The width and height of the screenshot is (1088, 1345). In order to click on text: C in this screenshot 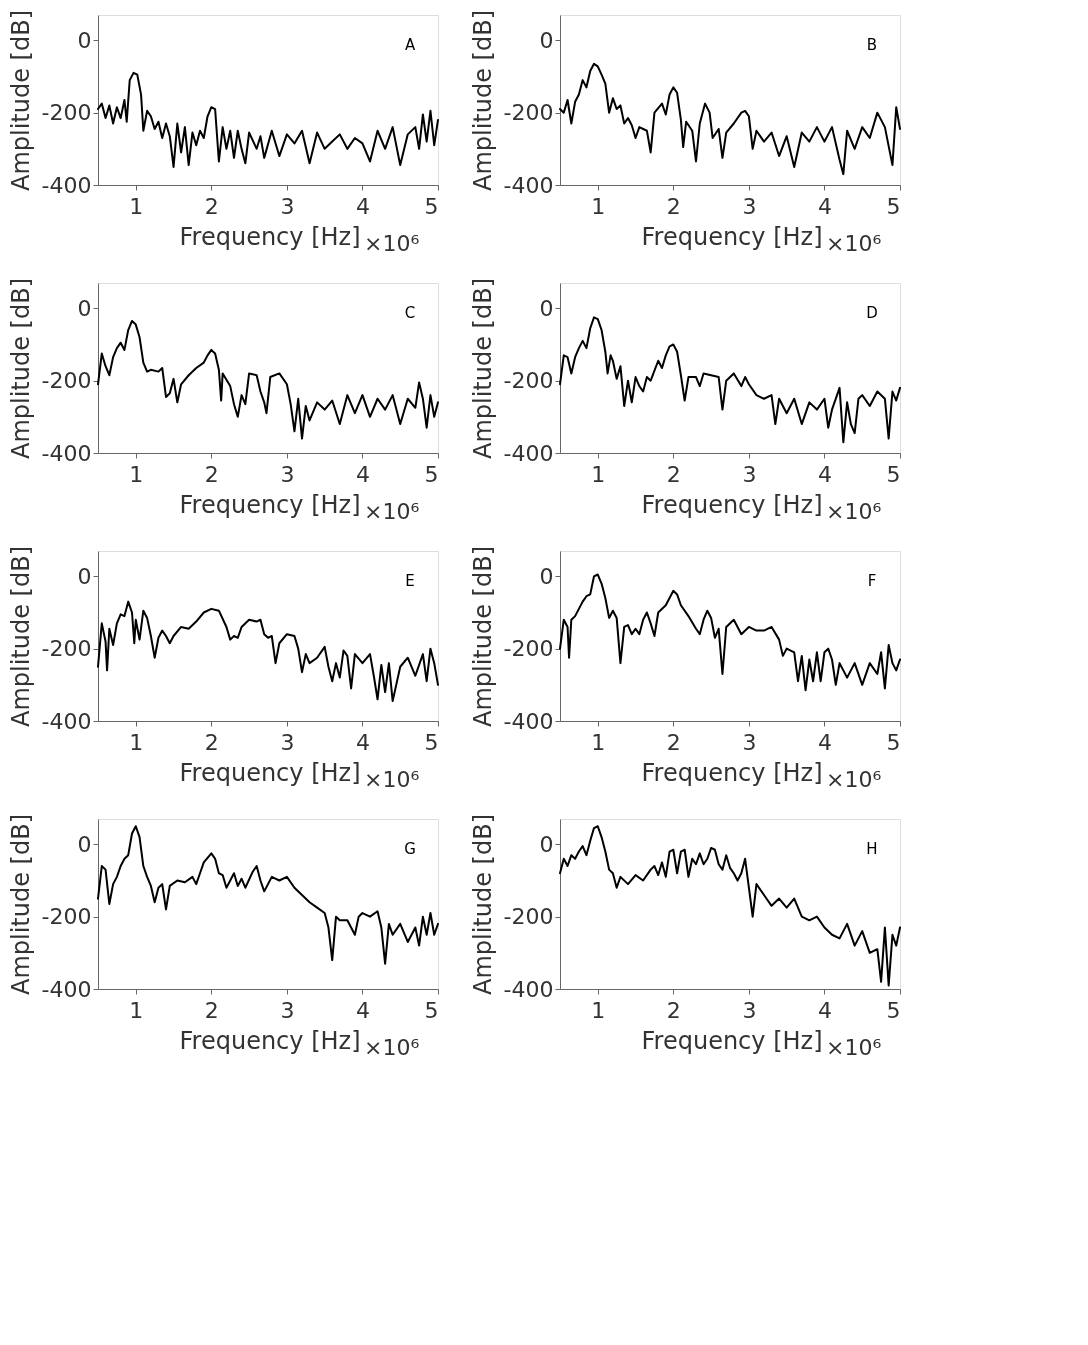, I will do `click(410, 313)`.